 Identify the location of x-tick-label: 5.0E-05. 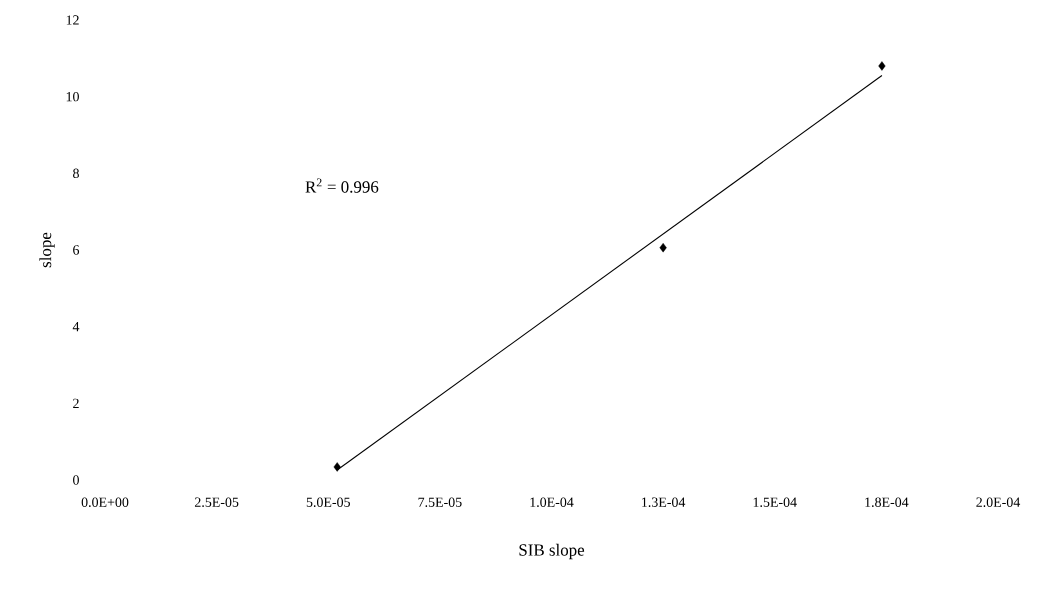
(328, 502).